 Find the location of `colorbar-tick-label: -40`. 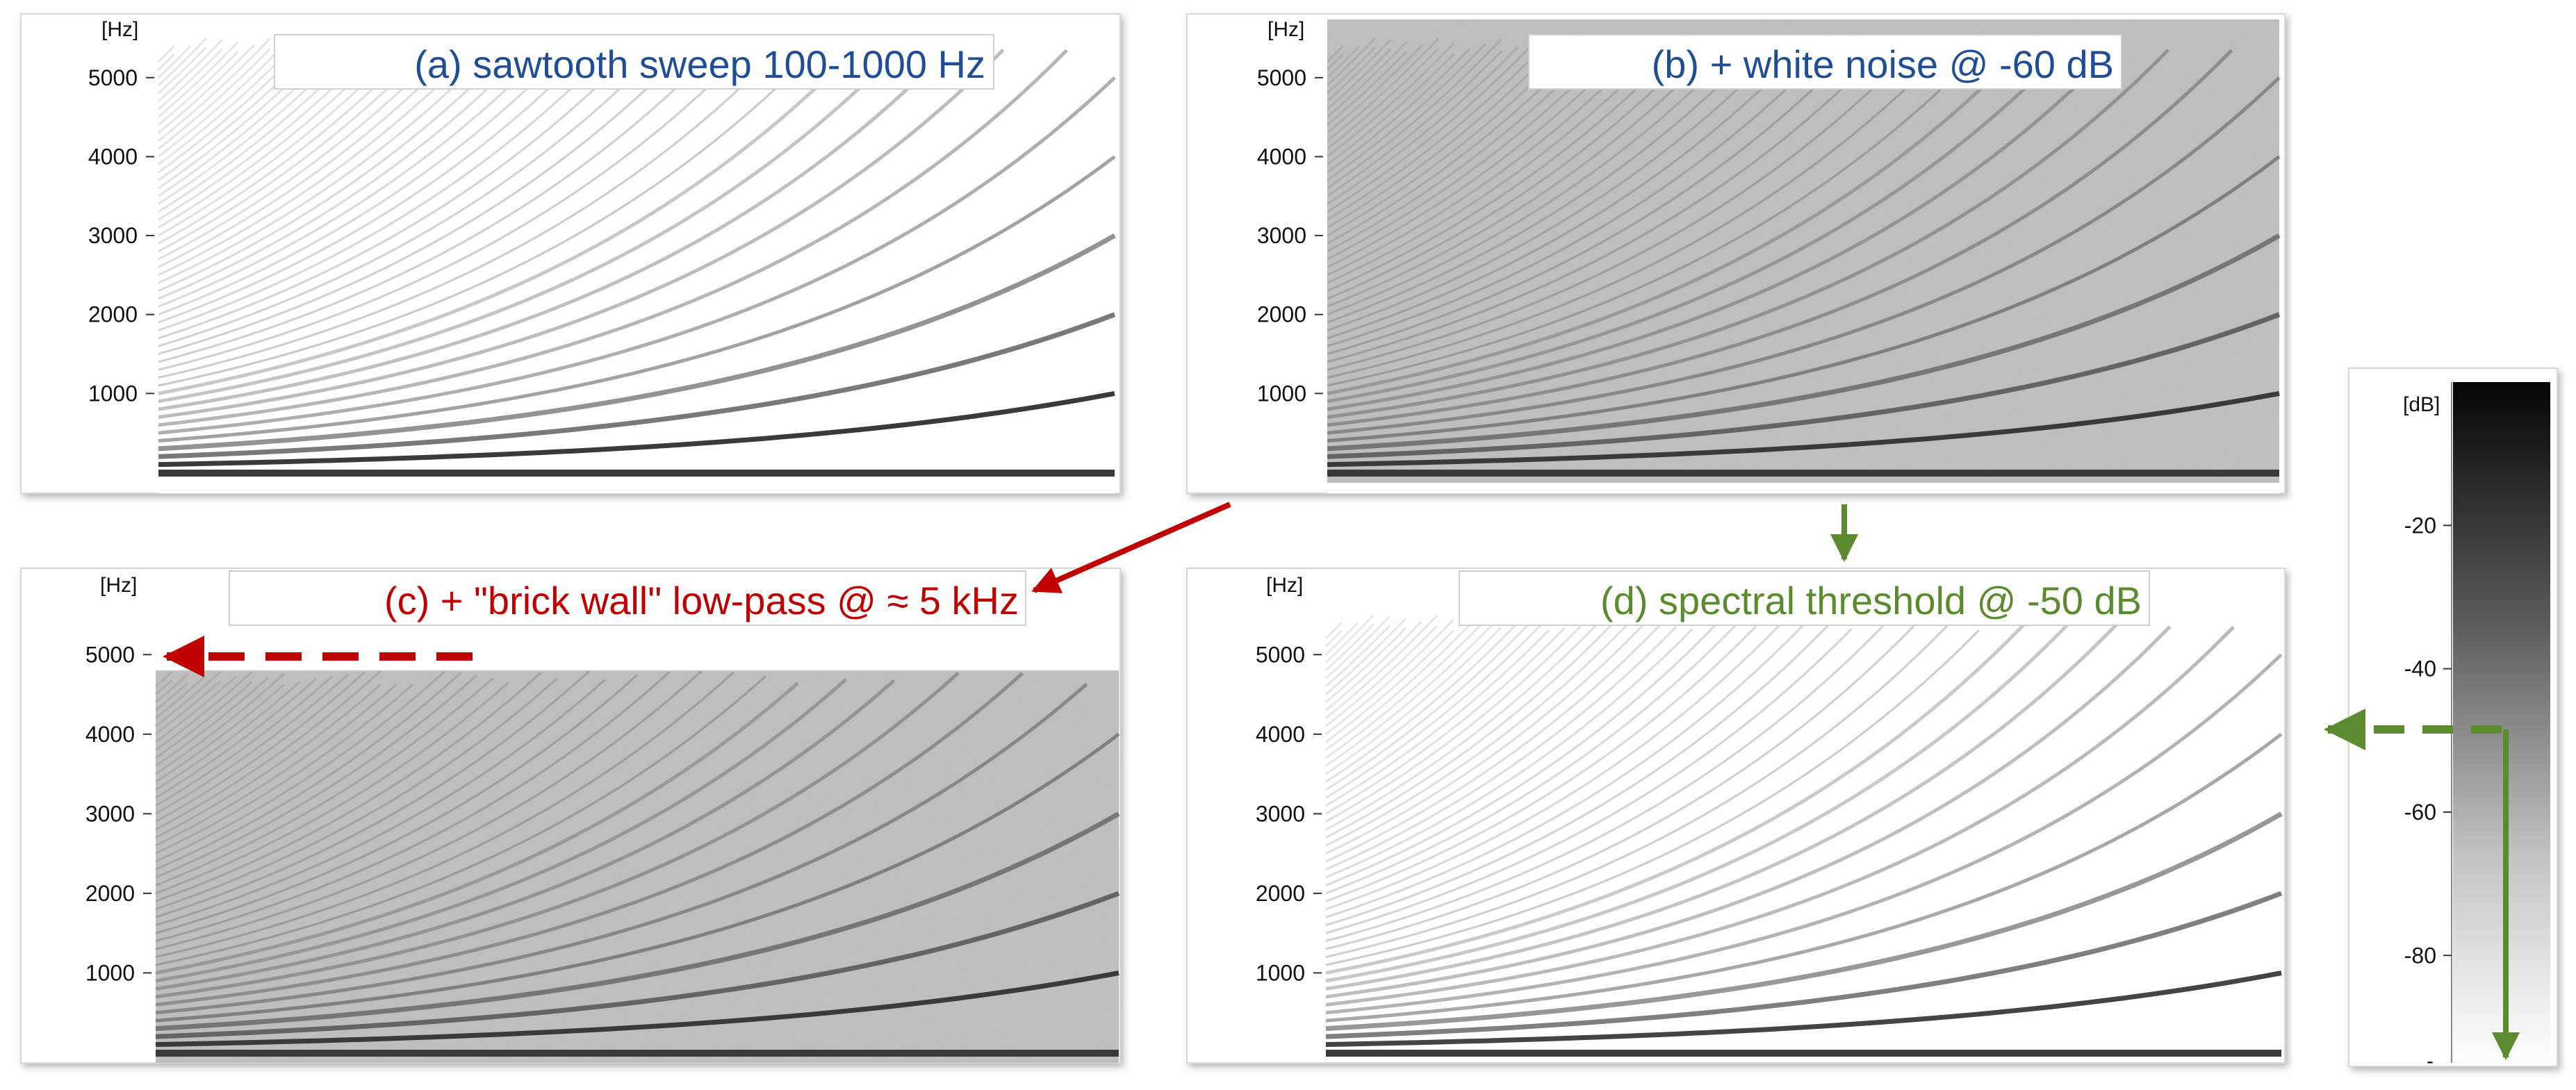

colorbar-tick-label: -40 is located at coordinates (2420, 669).